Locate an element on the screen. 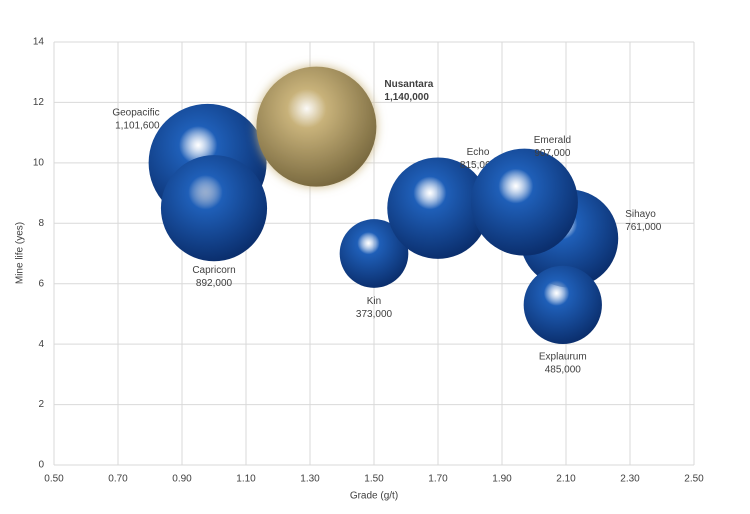 This screenshot has height=514, width=750. x-tick-label: 0.50 is located at coordinates (54, 479).